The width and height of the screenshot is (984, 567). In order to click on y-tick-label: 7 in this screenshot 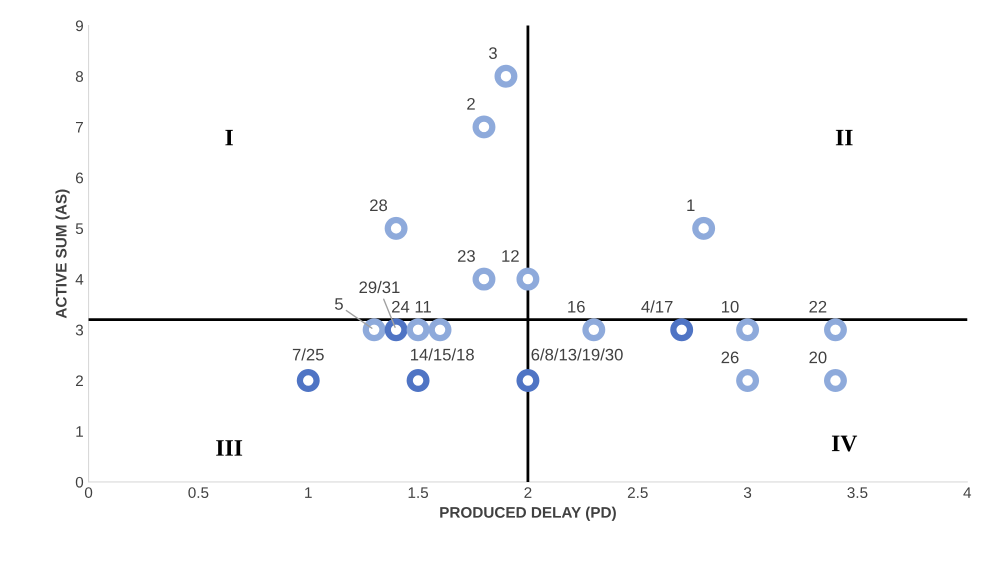, I will do `click(79, 127)`.